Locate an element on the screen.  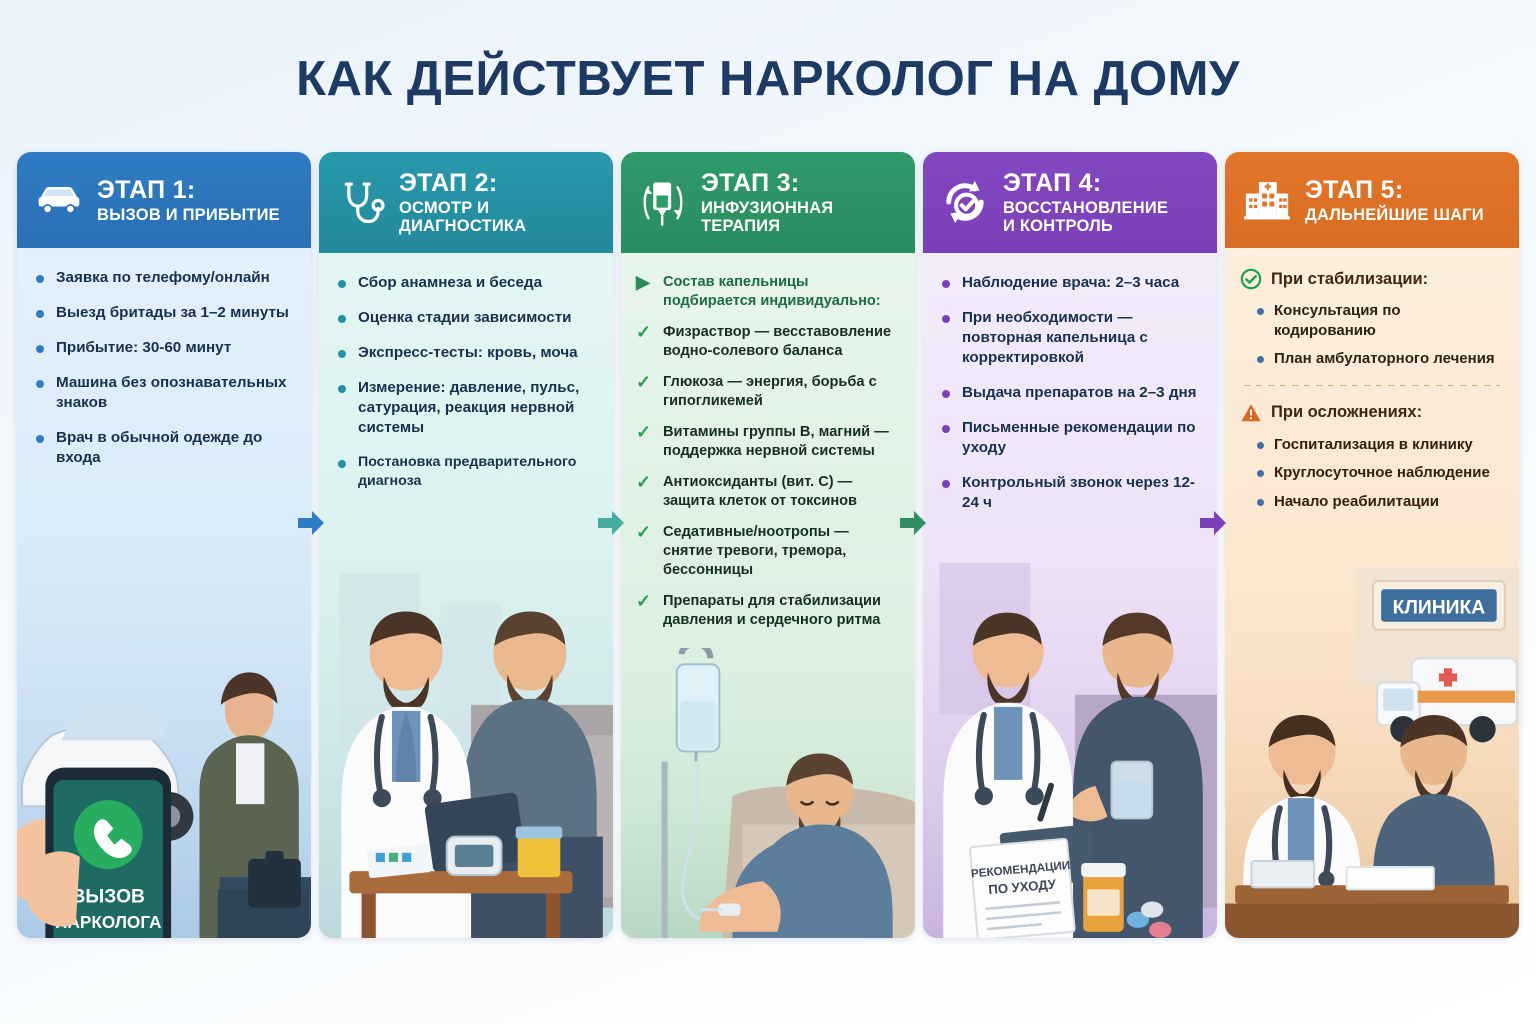
stage-number-1: ЭТАП 1: is located at coordinates (146, 189).